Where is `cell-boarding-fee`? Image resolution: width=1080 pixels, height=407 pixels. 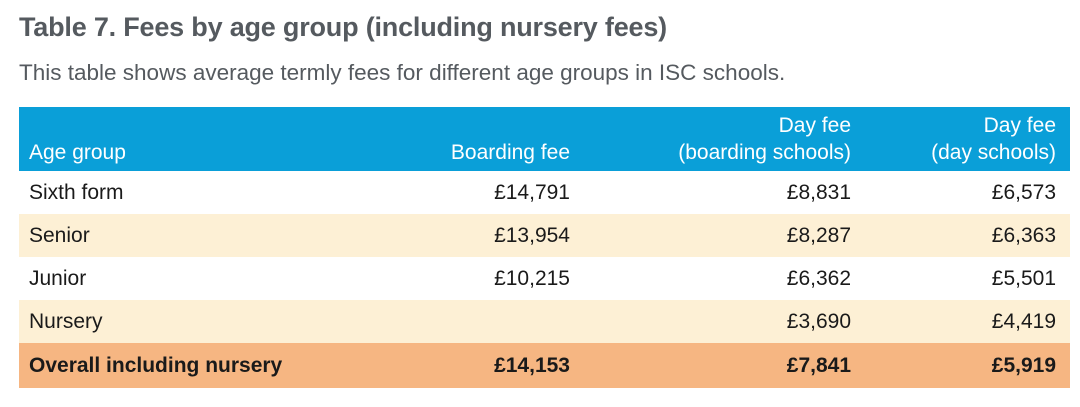 cell-boarding-fee is located at coordinates (466, 321).